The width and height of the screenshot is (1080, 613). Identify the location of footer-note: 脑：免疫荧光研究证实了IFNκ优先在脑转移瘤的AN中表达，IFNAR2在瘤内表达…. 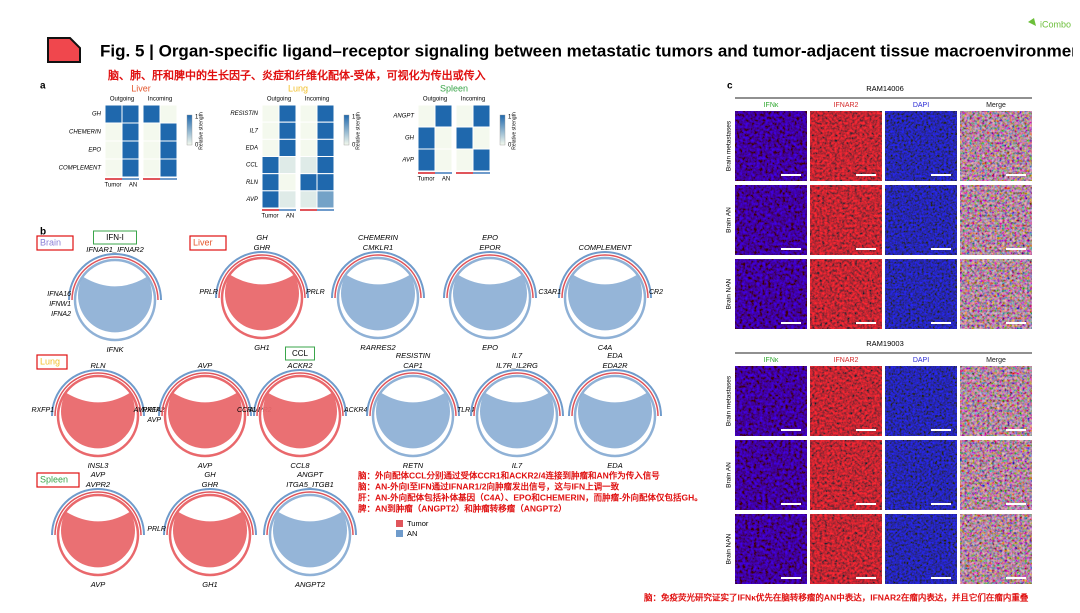
(836, 597).